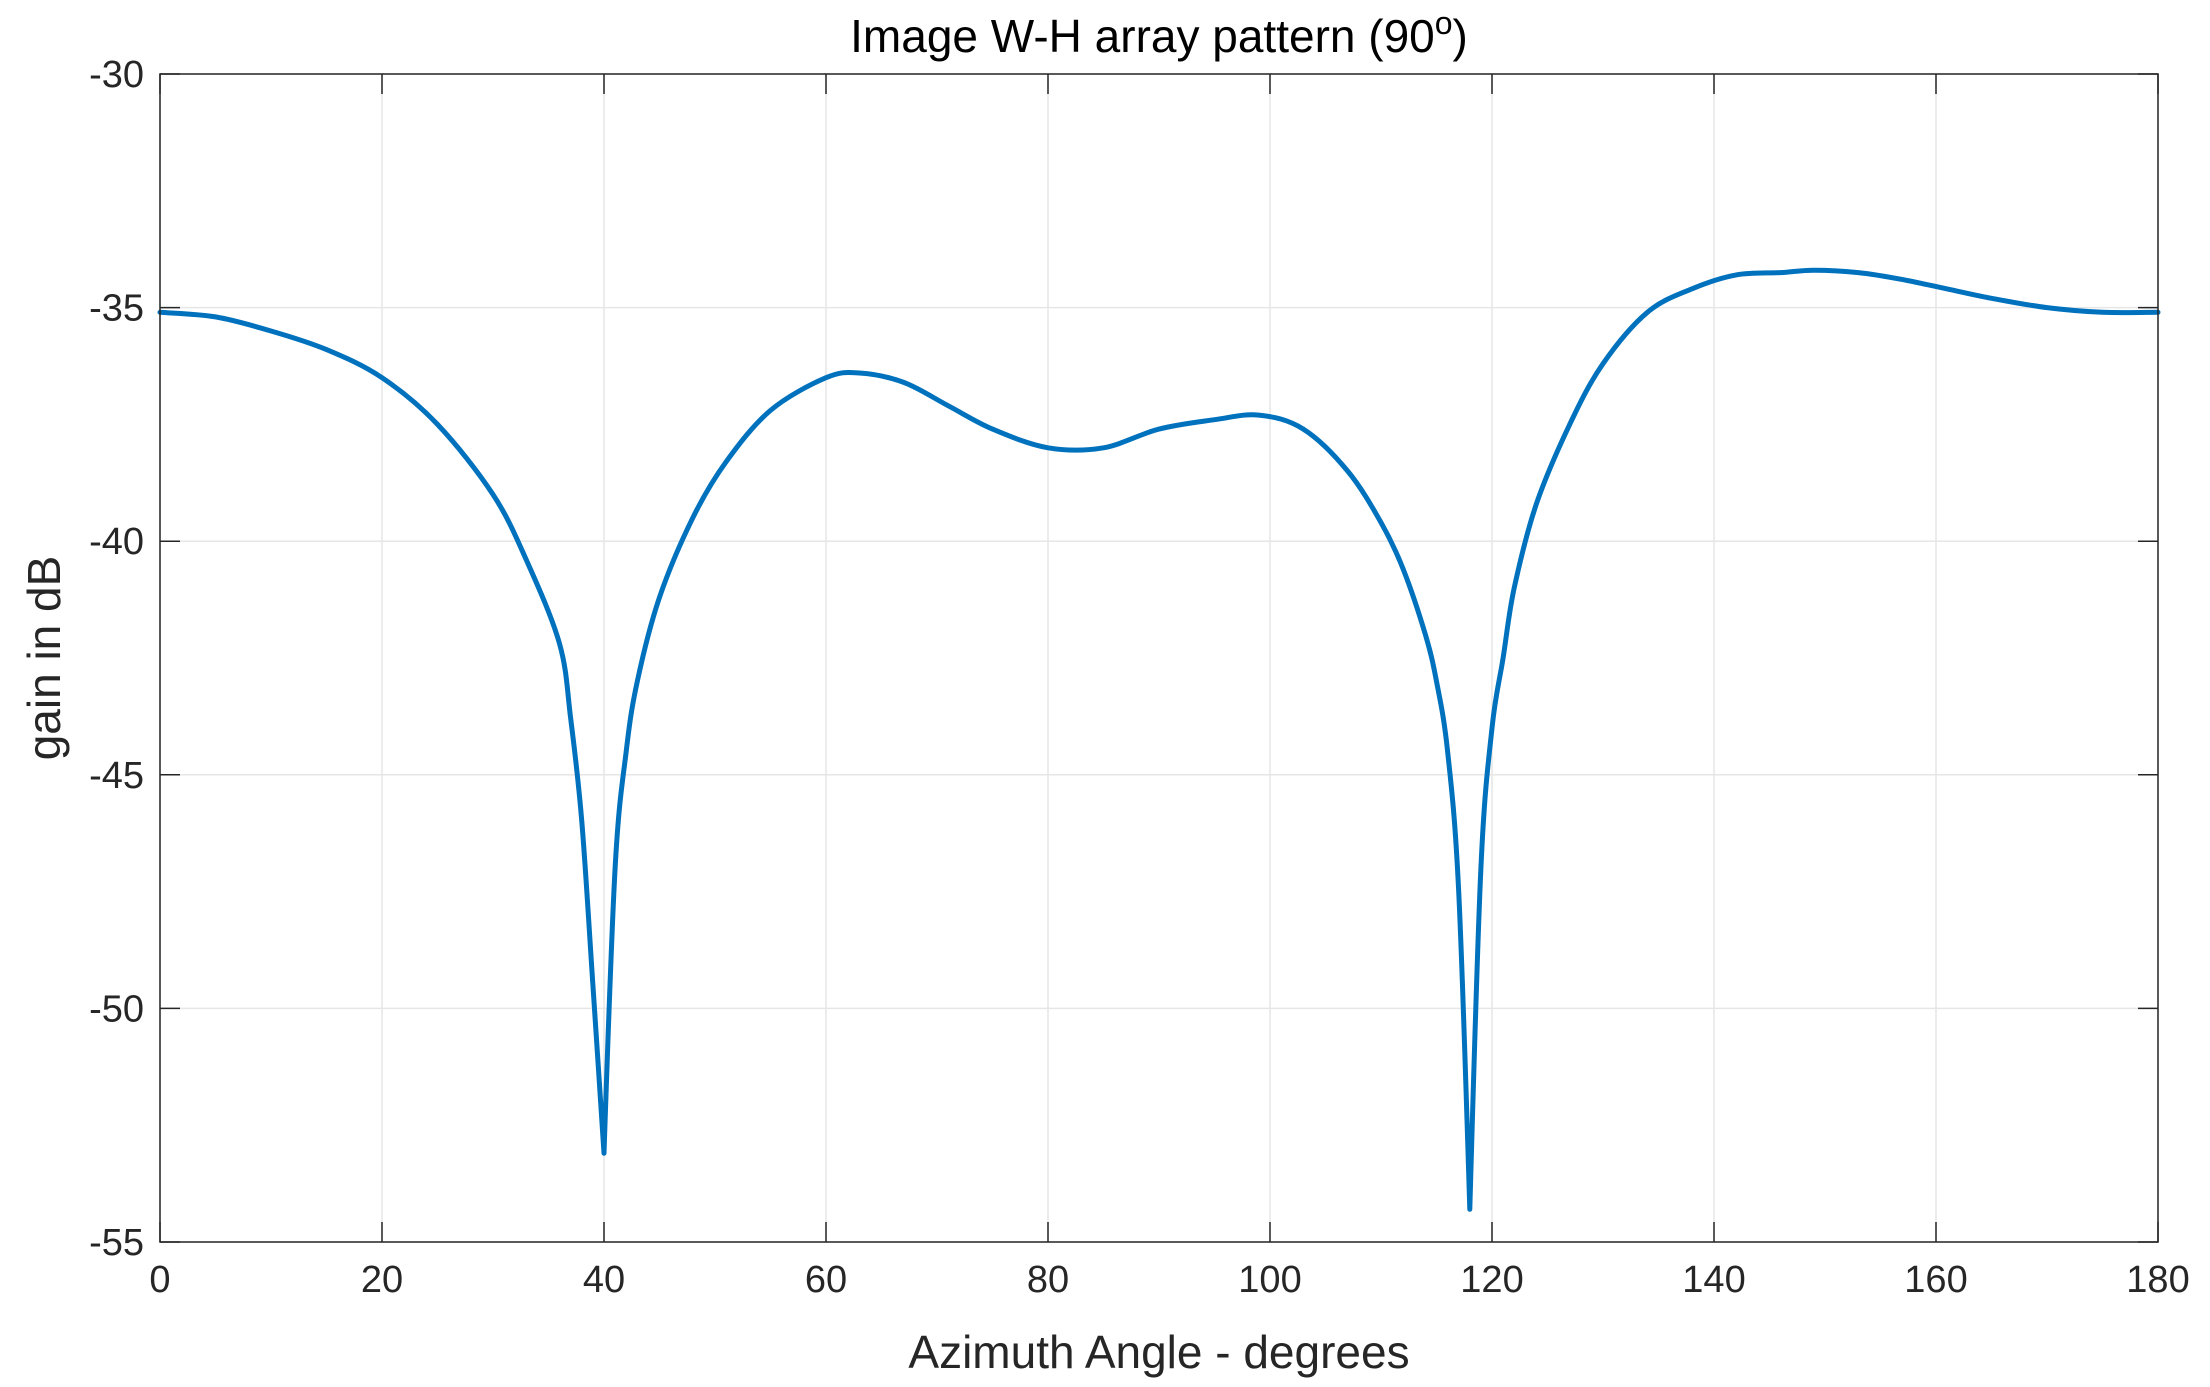 This screenshot has width=2210, height=1387. What do you see at coordinates (1142, 36) in the screenshot?
I see `chart-title-main: Image W-H array pattern (90` at bounding box center [1142, 36].